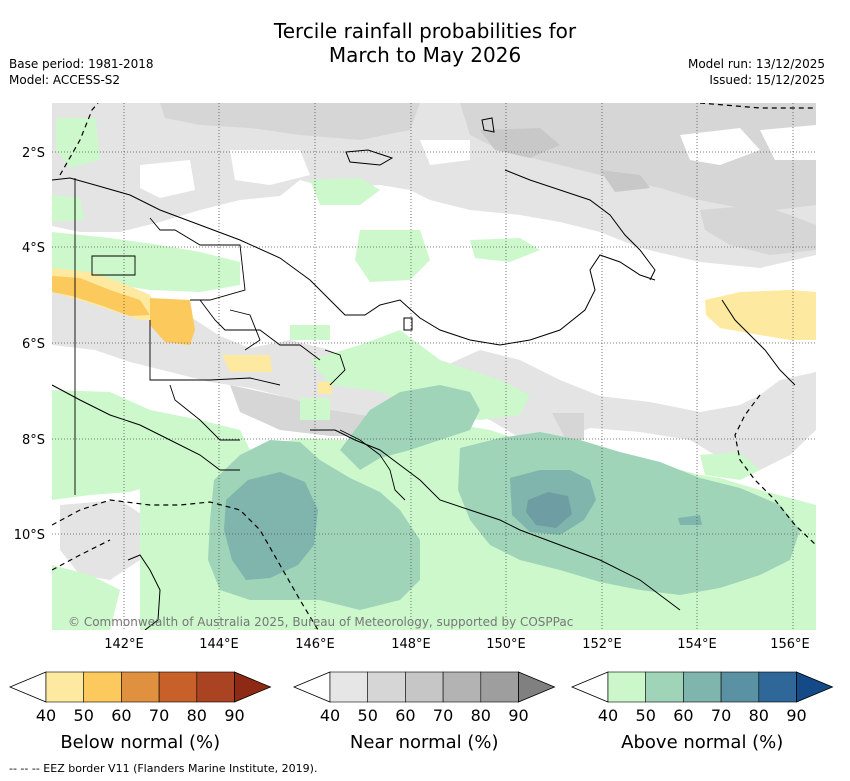 This screenshot has width=850, height=781. I want to click on below-normal-regions, so click(434, 331).